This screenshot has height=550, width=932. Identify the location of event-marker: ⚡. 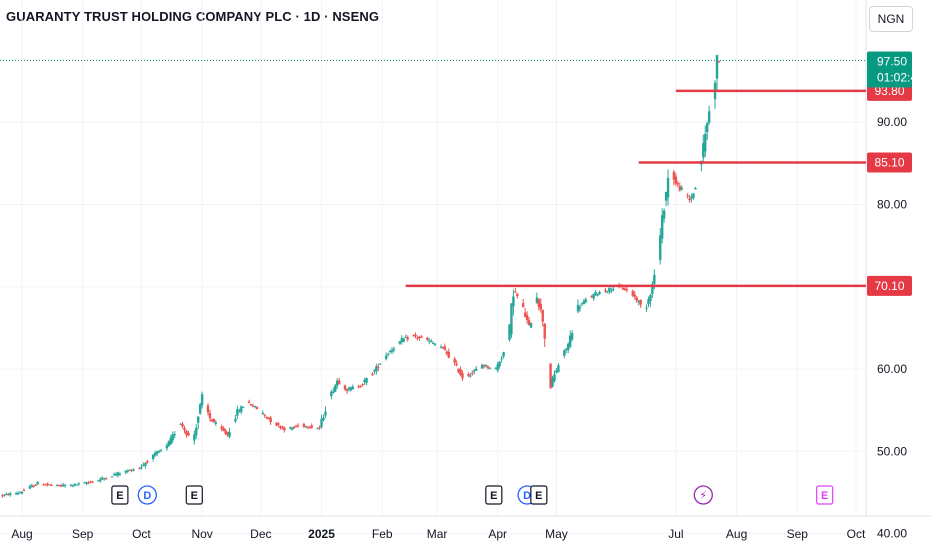
(703, 495).